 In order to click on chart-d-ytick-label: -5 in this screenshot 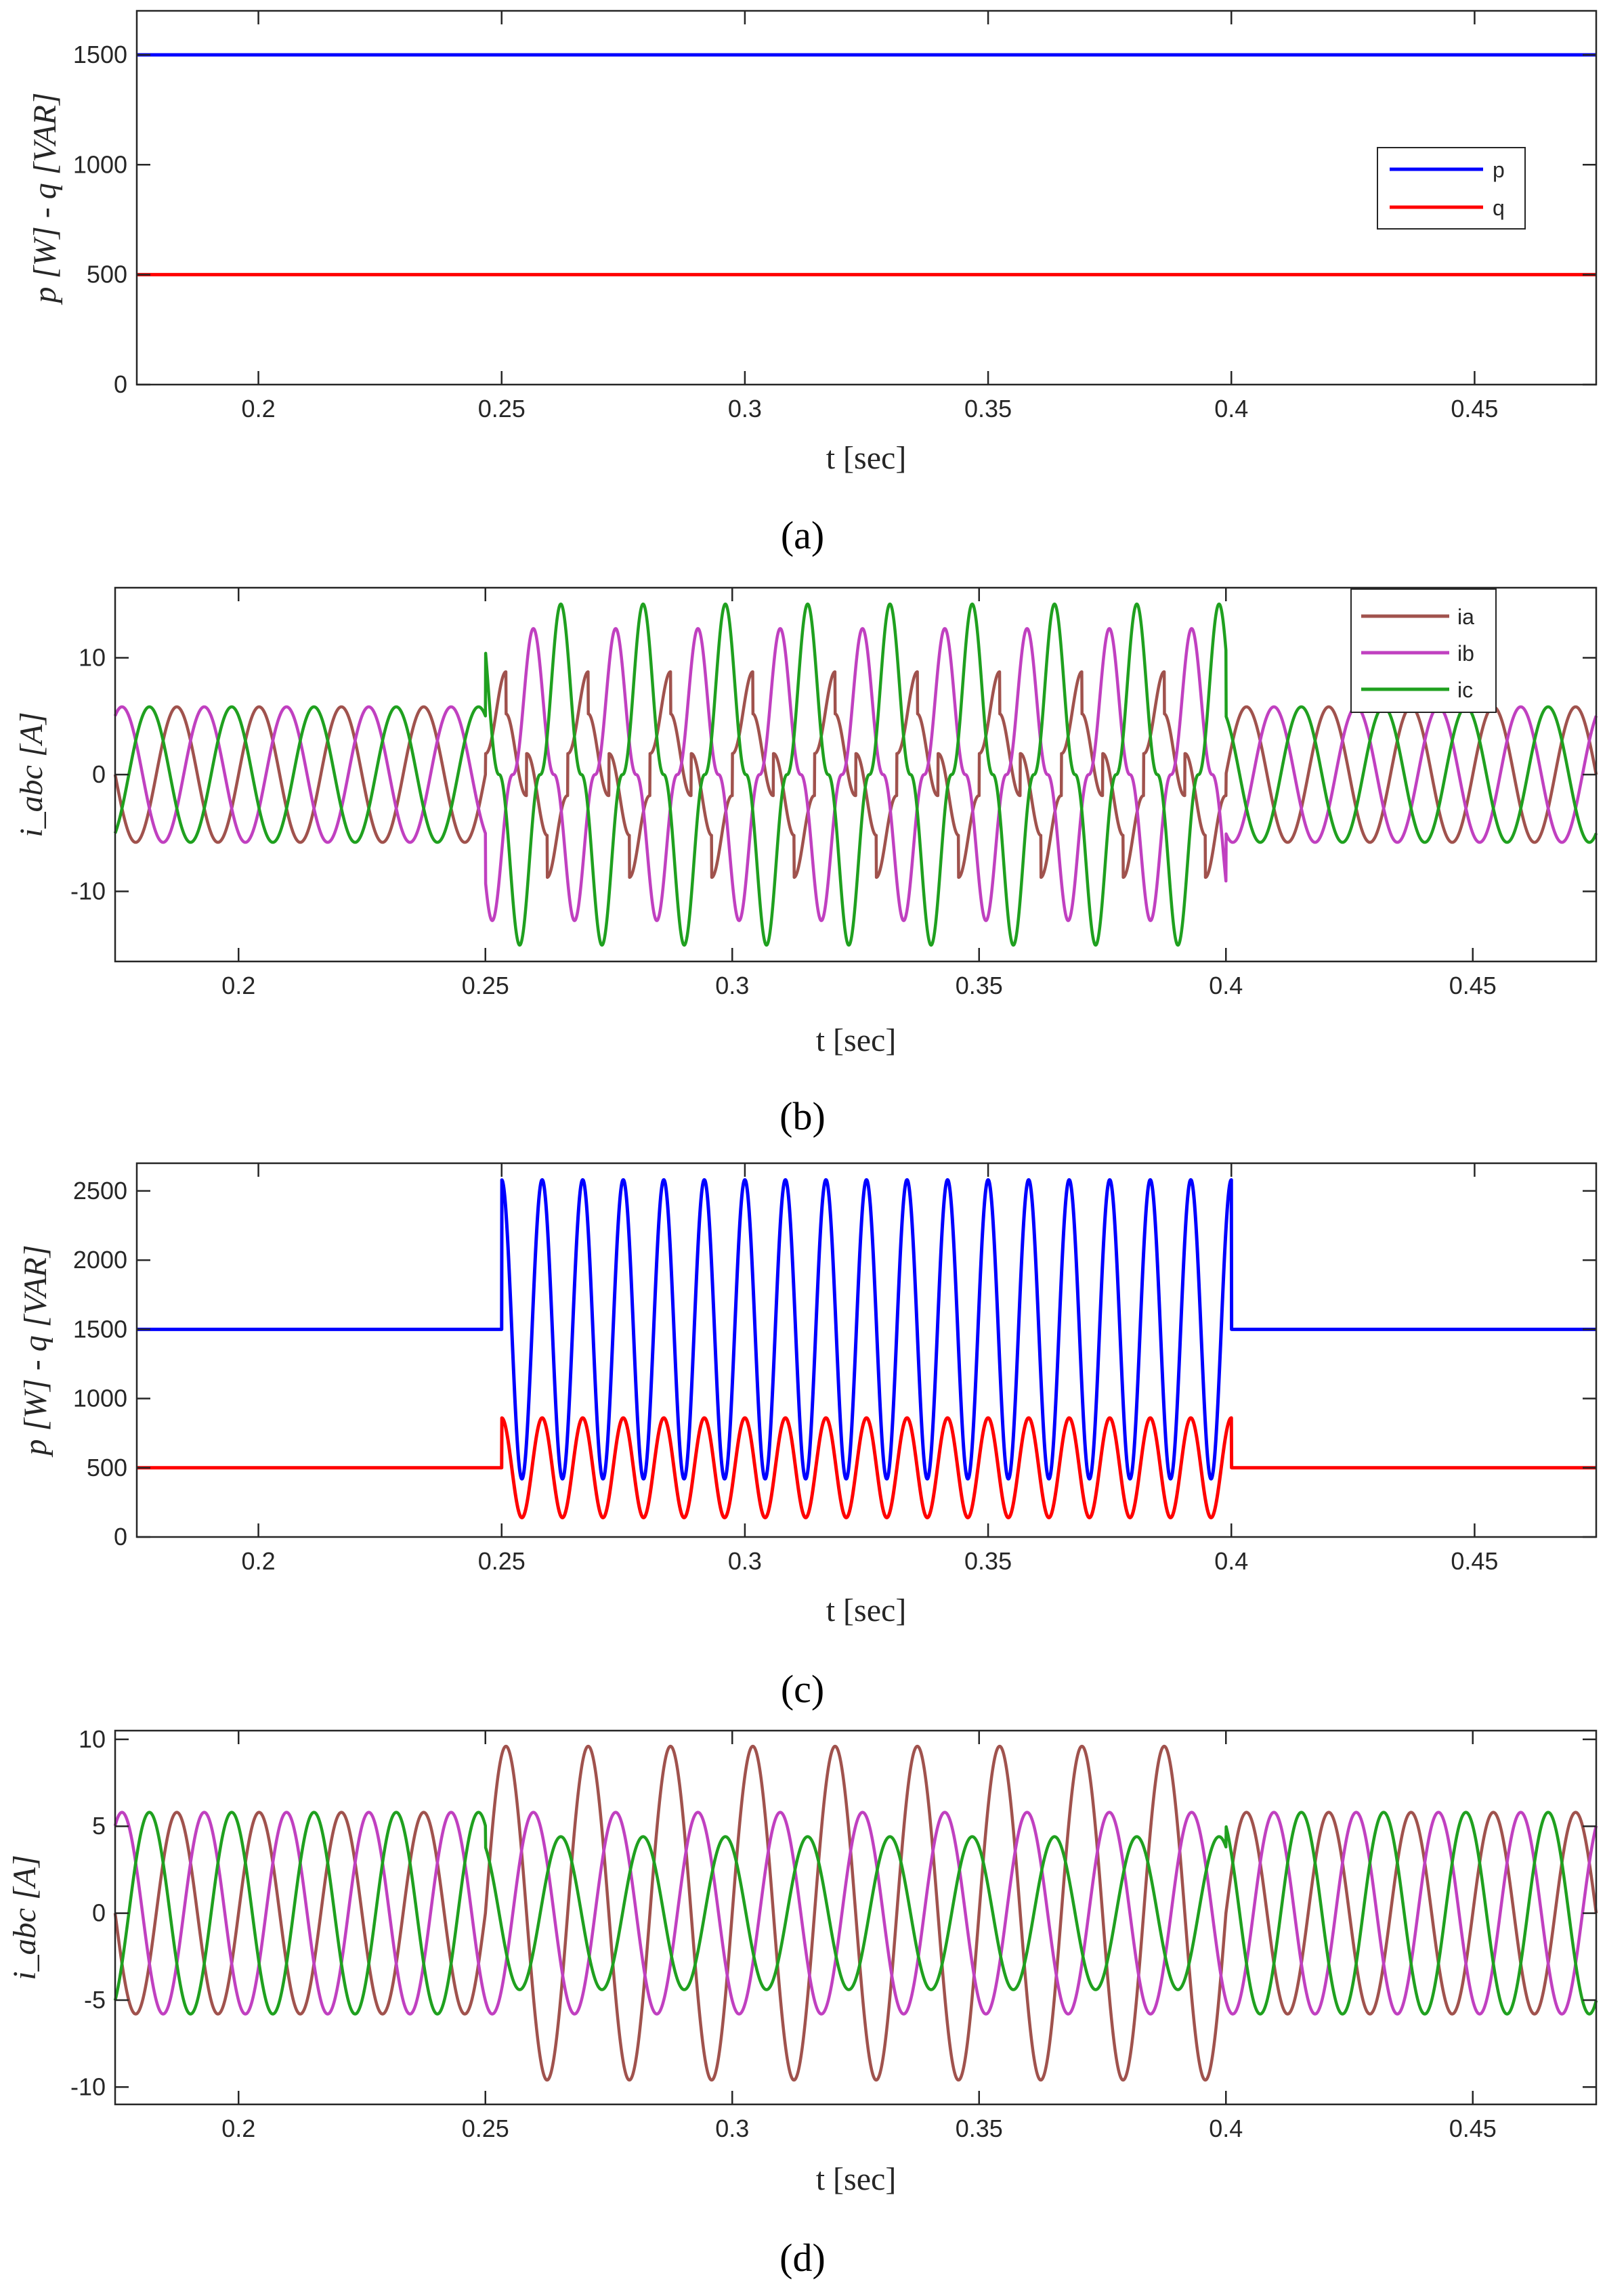, I will do `click(95, 2000)`.